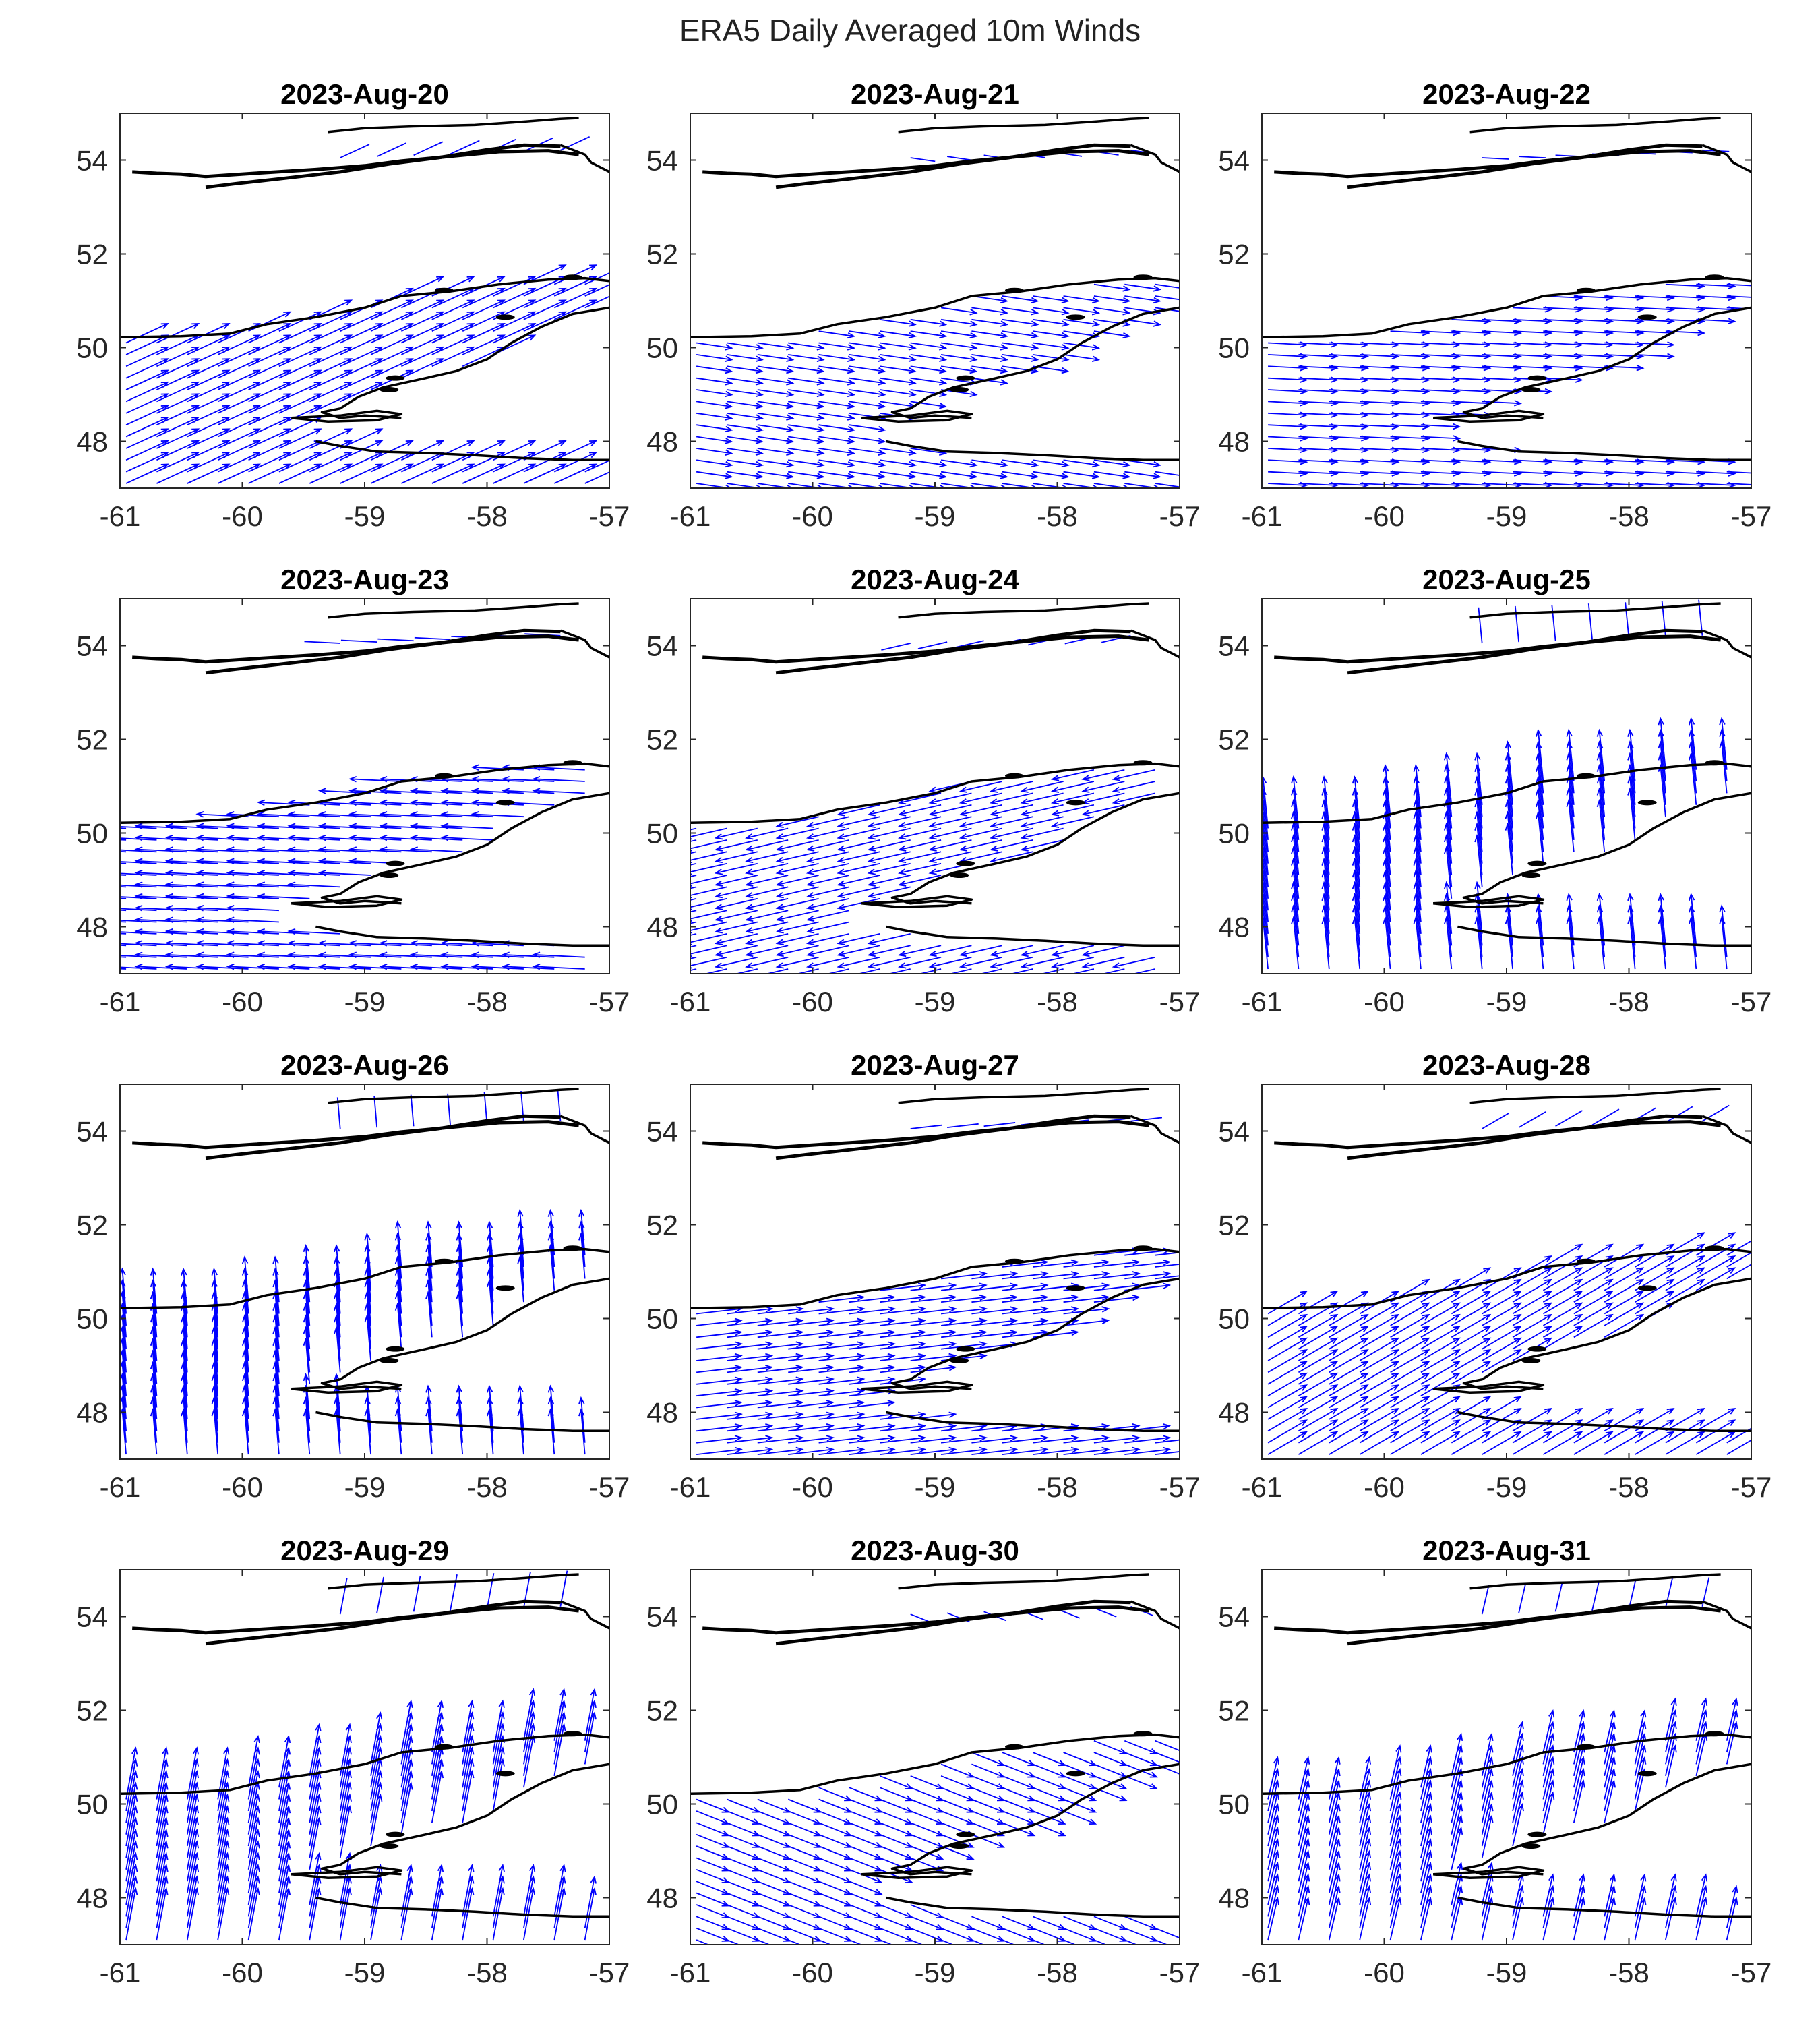  What do you see at coordinates (1057, 1001) in the screenshot?
I see `x-tick-label: -58` at bounding box center [1057, 1001].